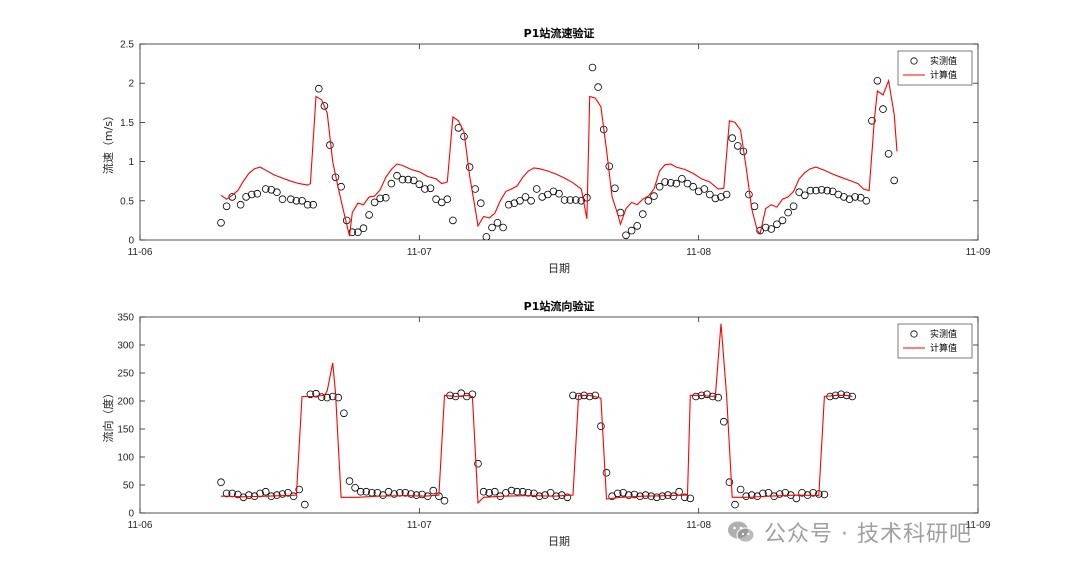 Image resolution: width=1080 pixels, height=576 pixels. I want to click on x-tick-label: 11-07, so click(419, 525).